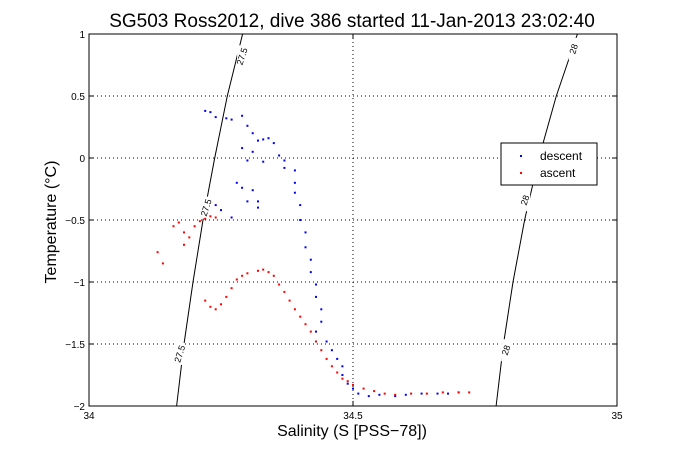 Image resolution: width=681 pixels, height=454 pixels. I want to click on x-tick-label: 35, so click(617, 416).